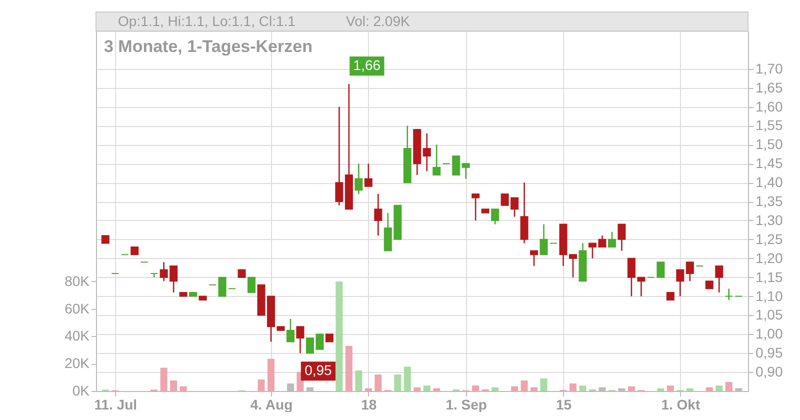 The height and width of the screenshot is (420, 800). What do you see at coordinates (769, 372) in the screenshot?
I see `y-tick-label: 0,90` at bounding box center [769, 372].